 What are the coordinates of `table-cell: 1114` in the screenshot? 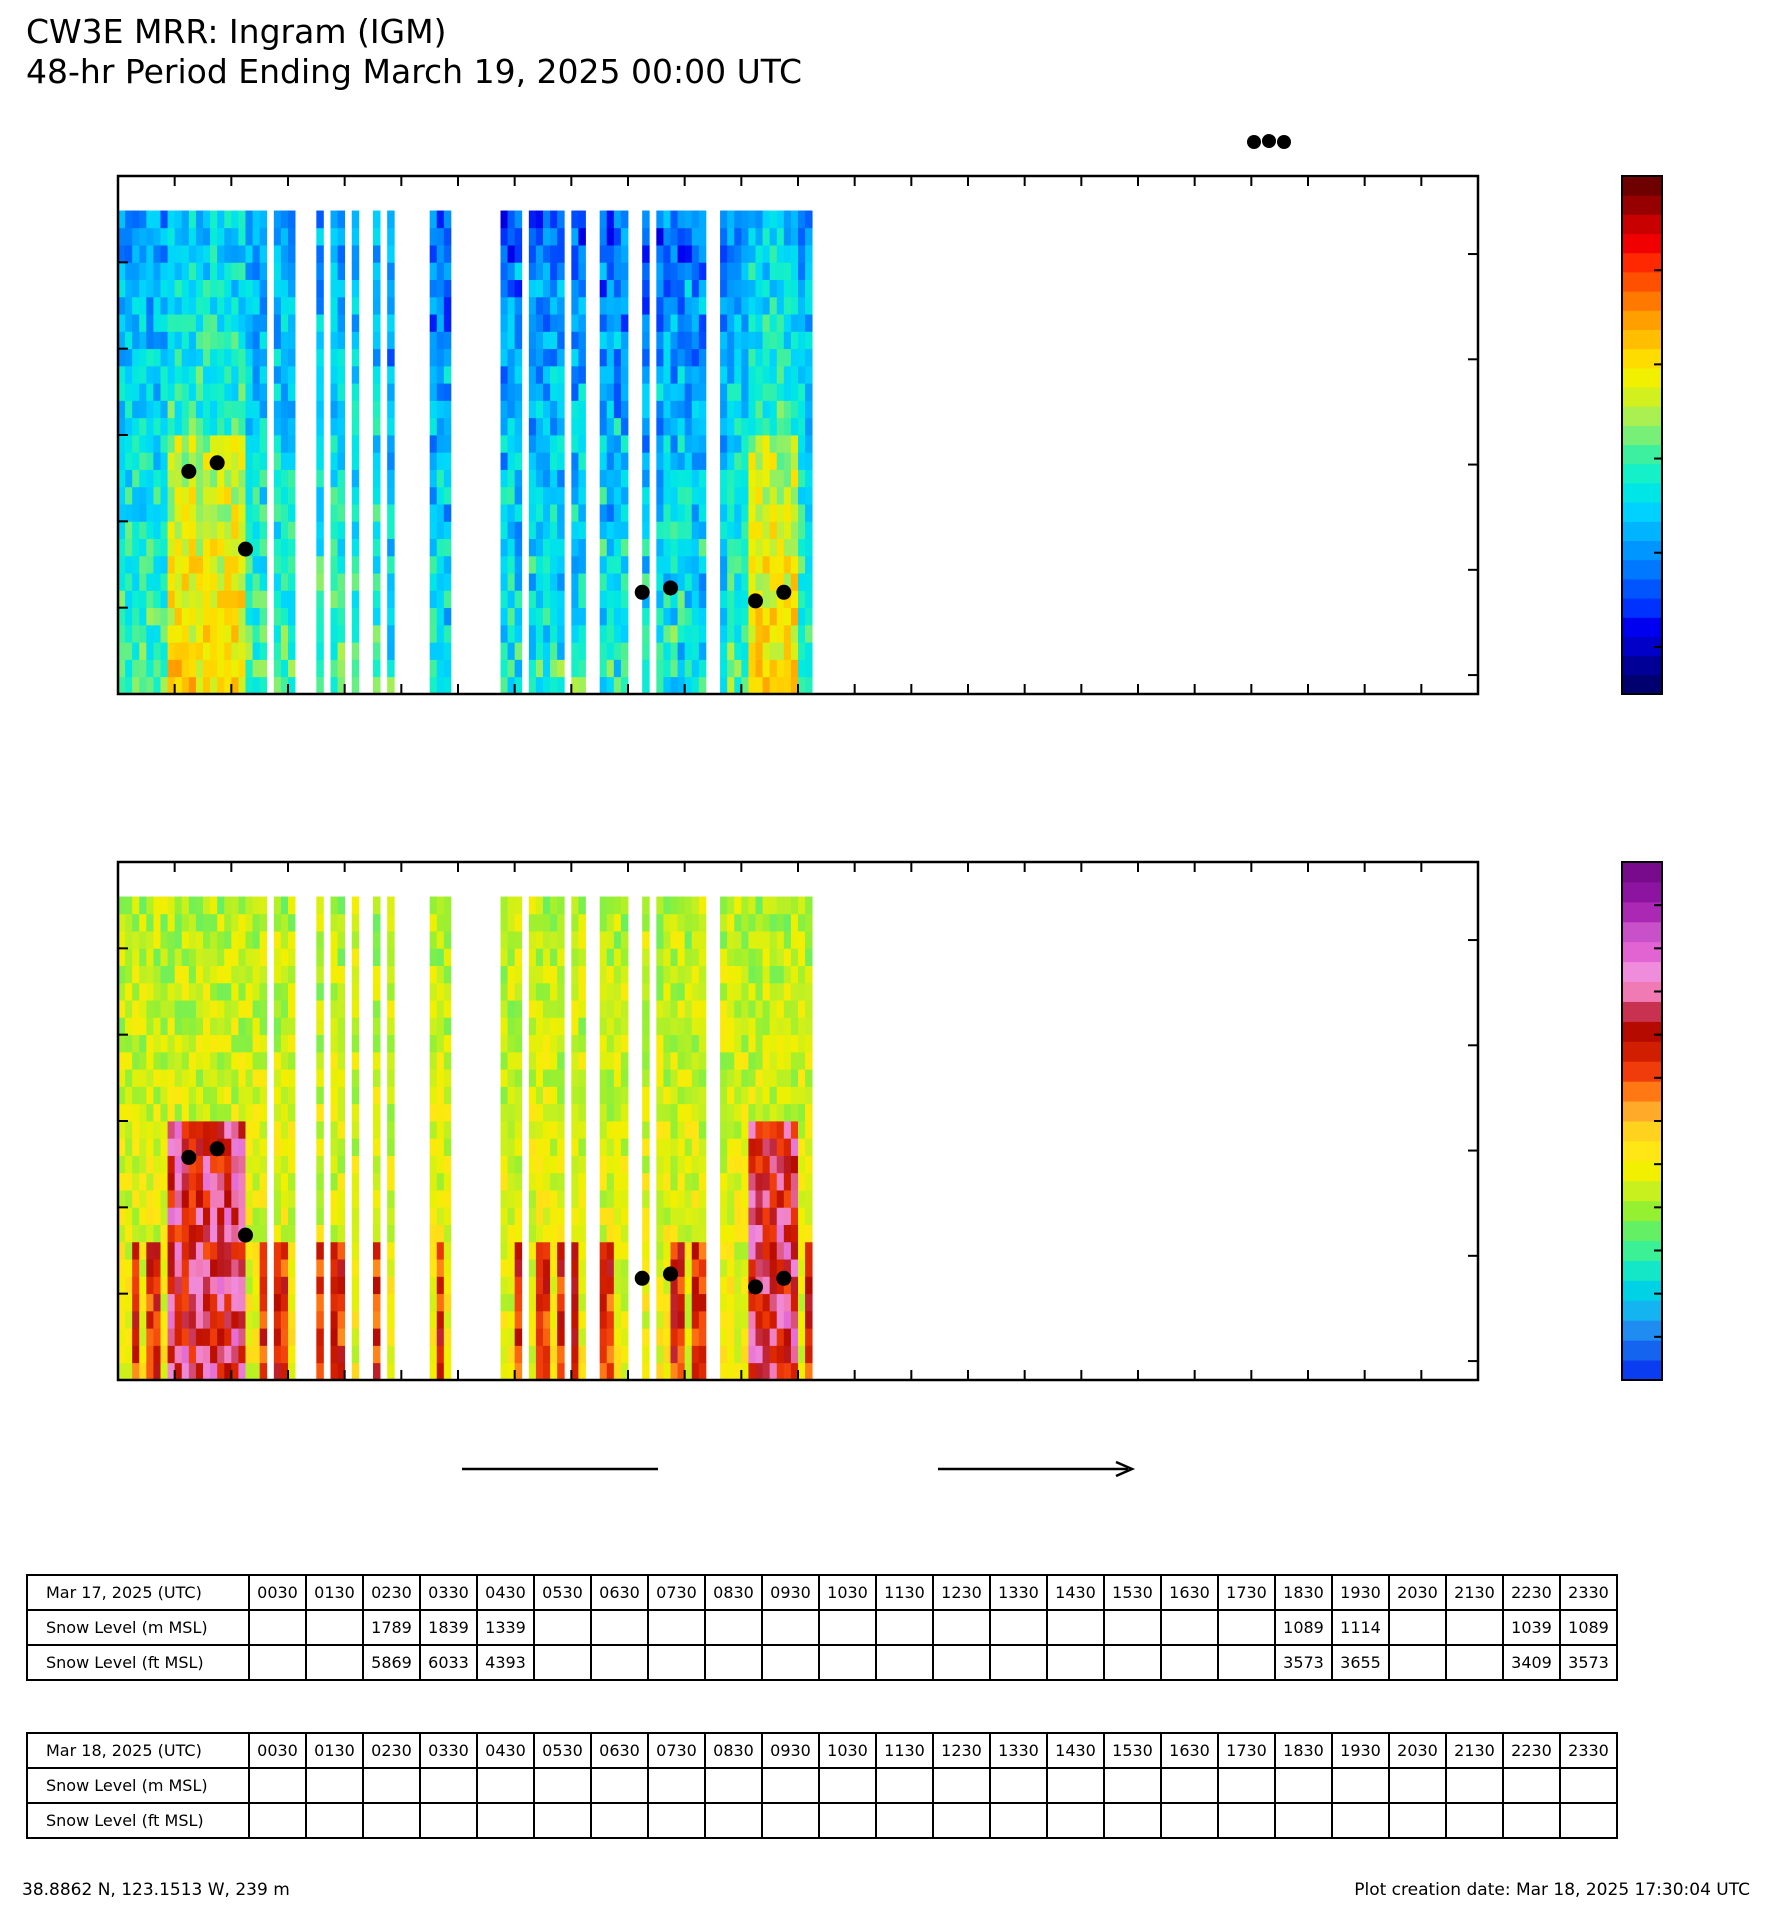 It's located at (1360, 1627).